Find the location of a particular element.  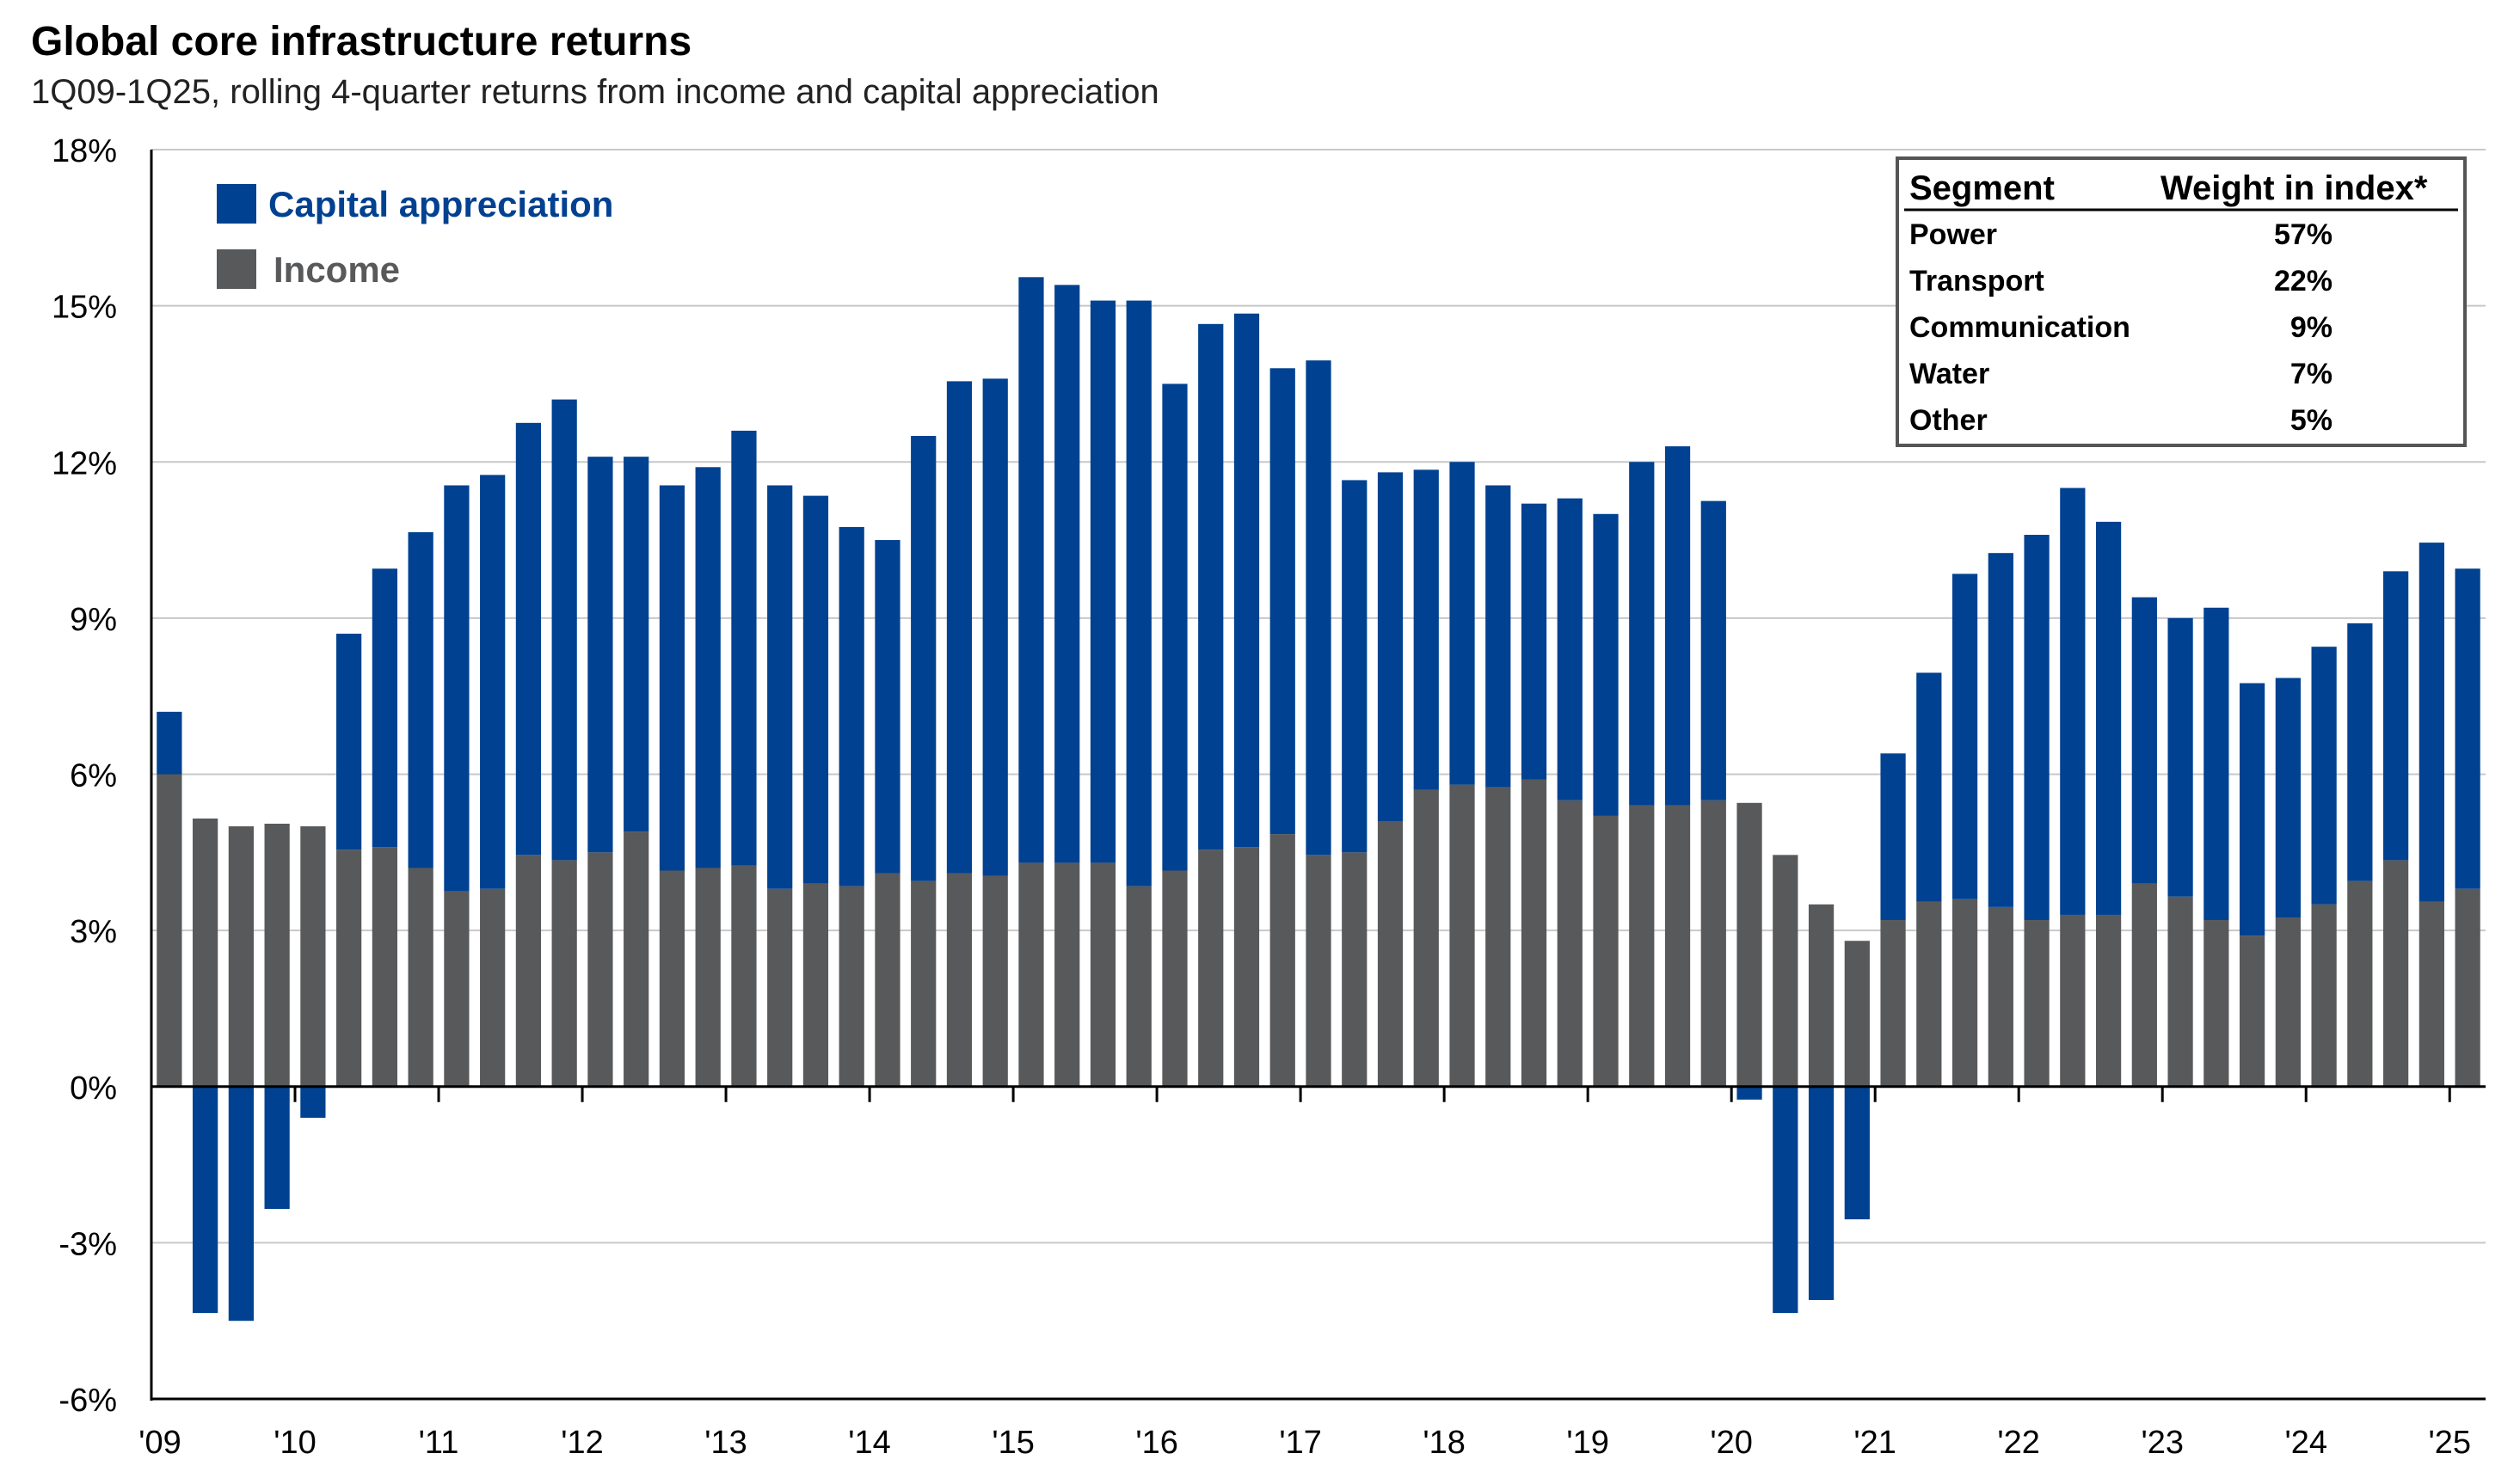

y-tick-label: 12% is located at coordinates (84, 463).